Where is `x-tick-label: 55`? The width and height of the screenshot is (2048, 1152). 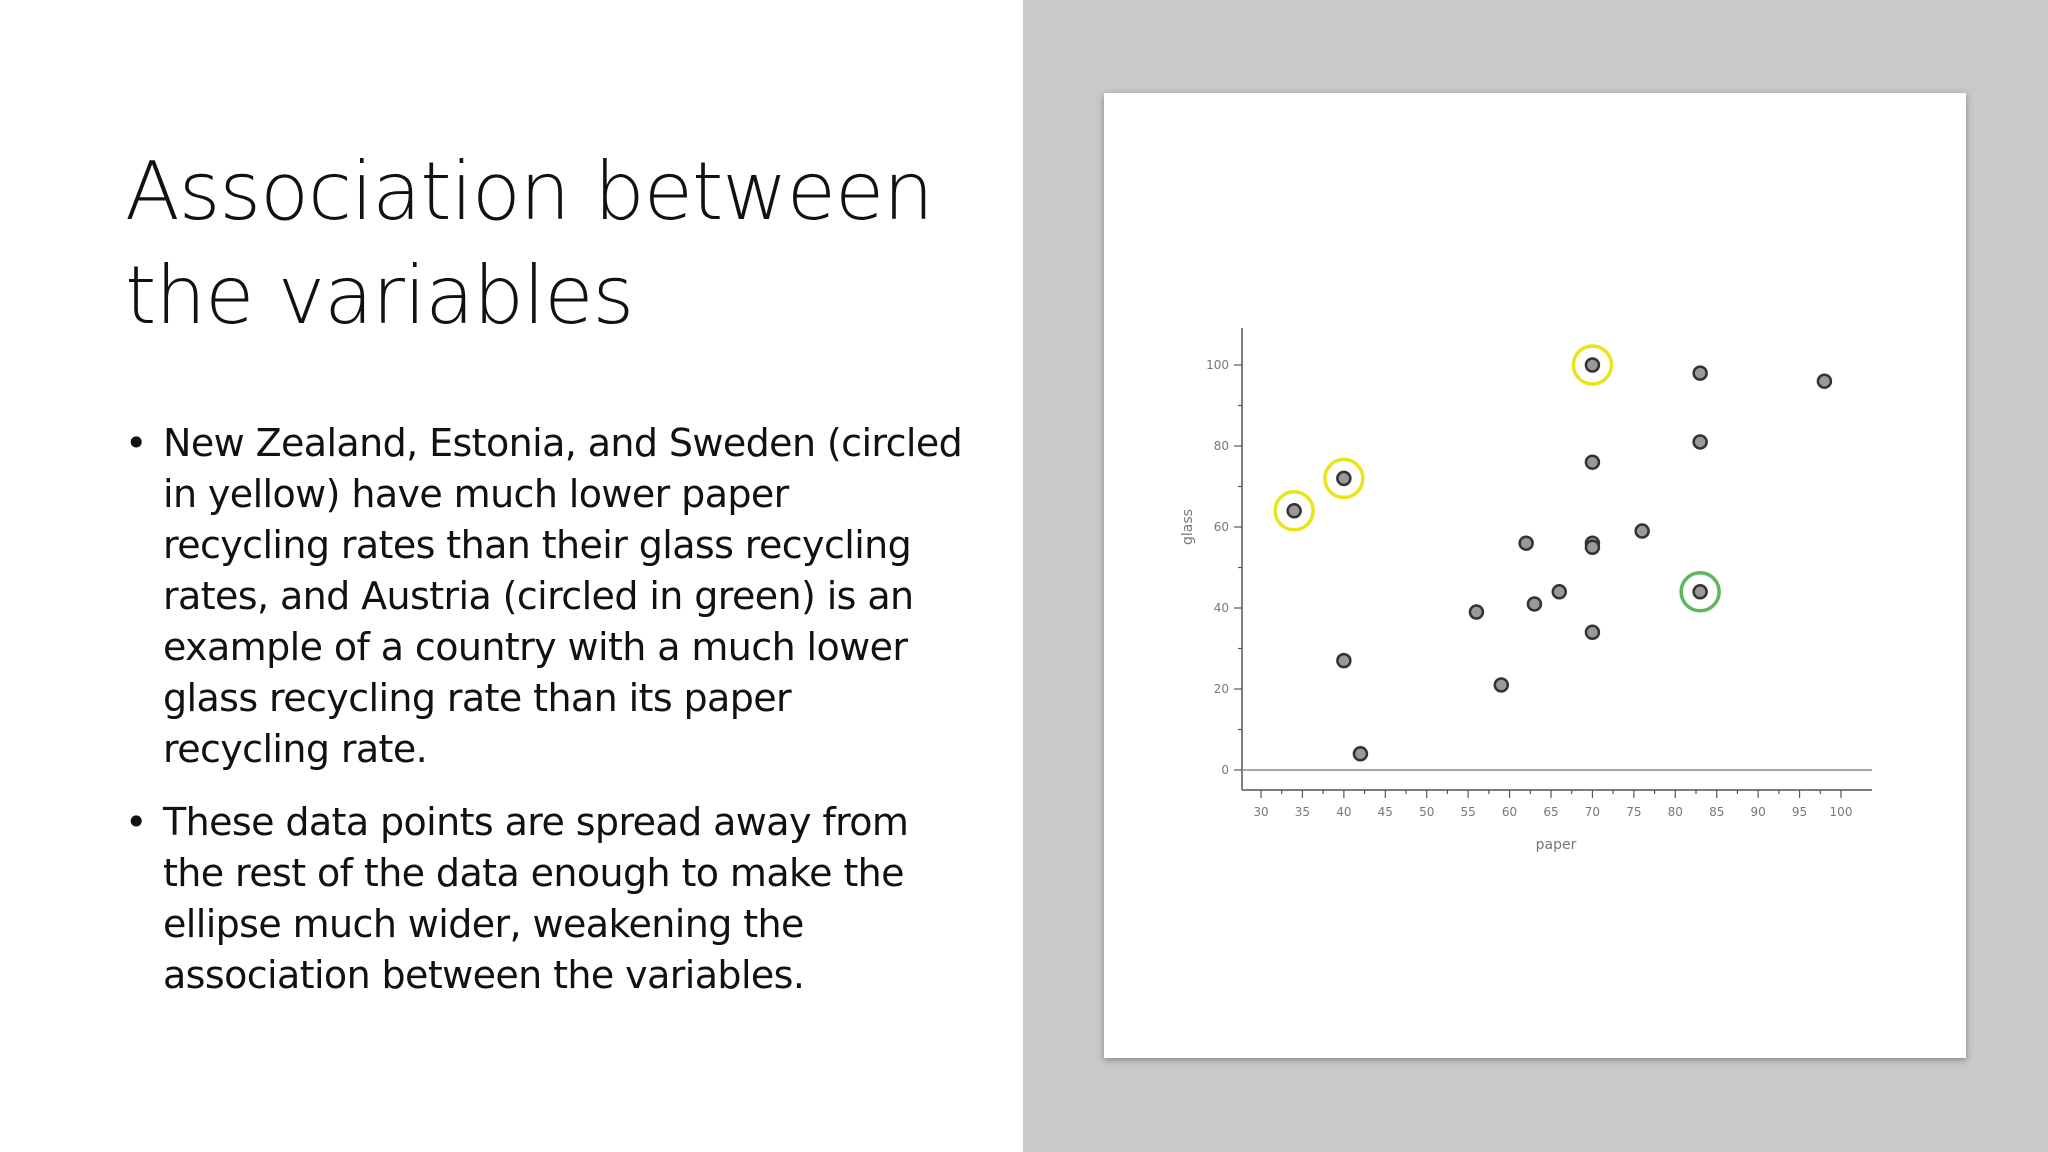
x-tick-label: 55 is located at coordinates (1468, 812).